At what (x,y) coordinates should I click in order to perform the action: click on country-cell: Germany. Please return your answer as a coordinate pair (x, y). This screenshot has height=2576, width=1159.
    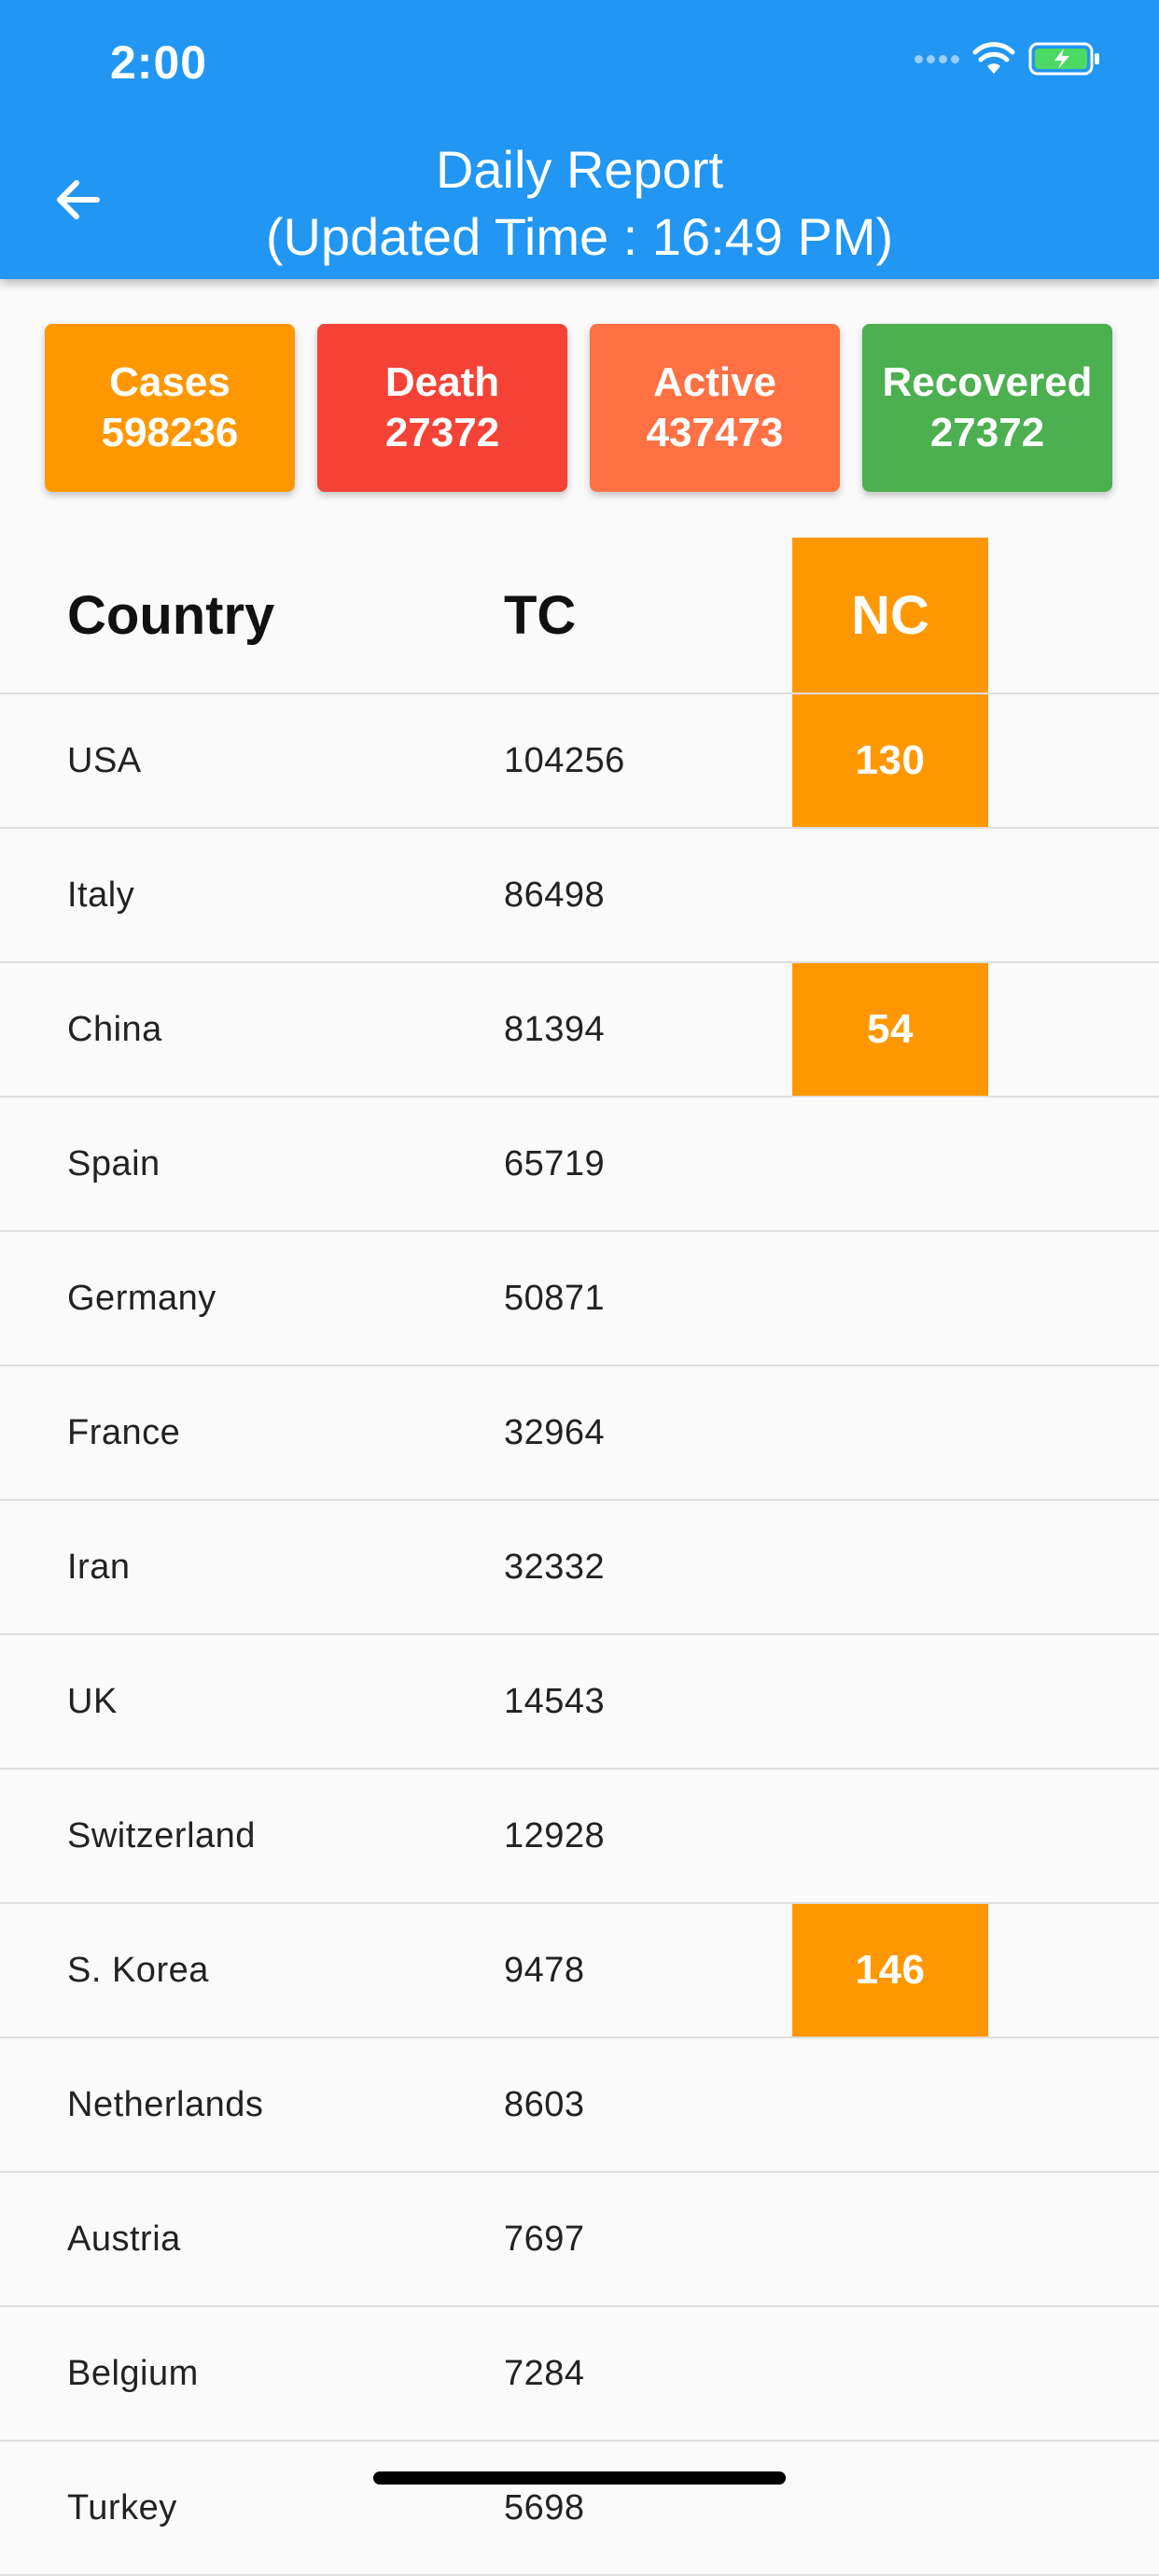
    Looking at the image, I should click on (142, 1298).